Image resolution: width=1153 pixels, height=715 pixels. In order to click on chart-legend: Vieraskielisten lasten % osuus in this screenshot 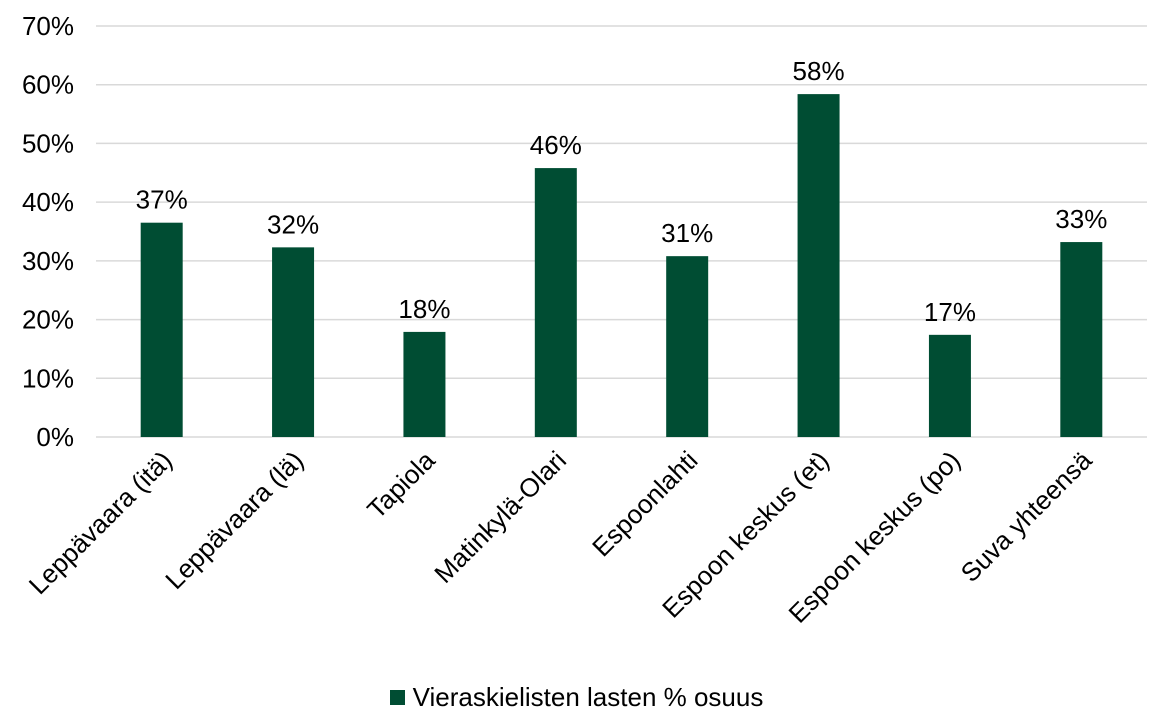, I will do `click(576, 697)`.